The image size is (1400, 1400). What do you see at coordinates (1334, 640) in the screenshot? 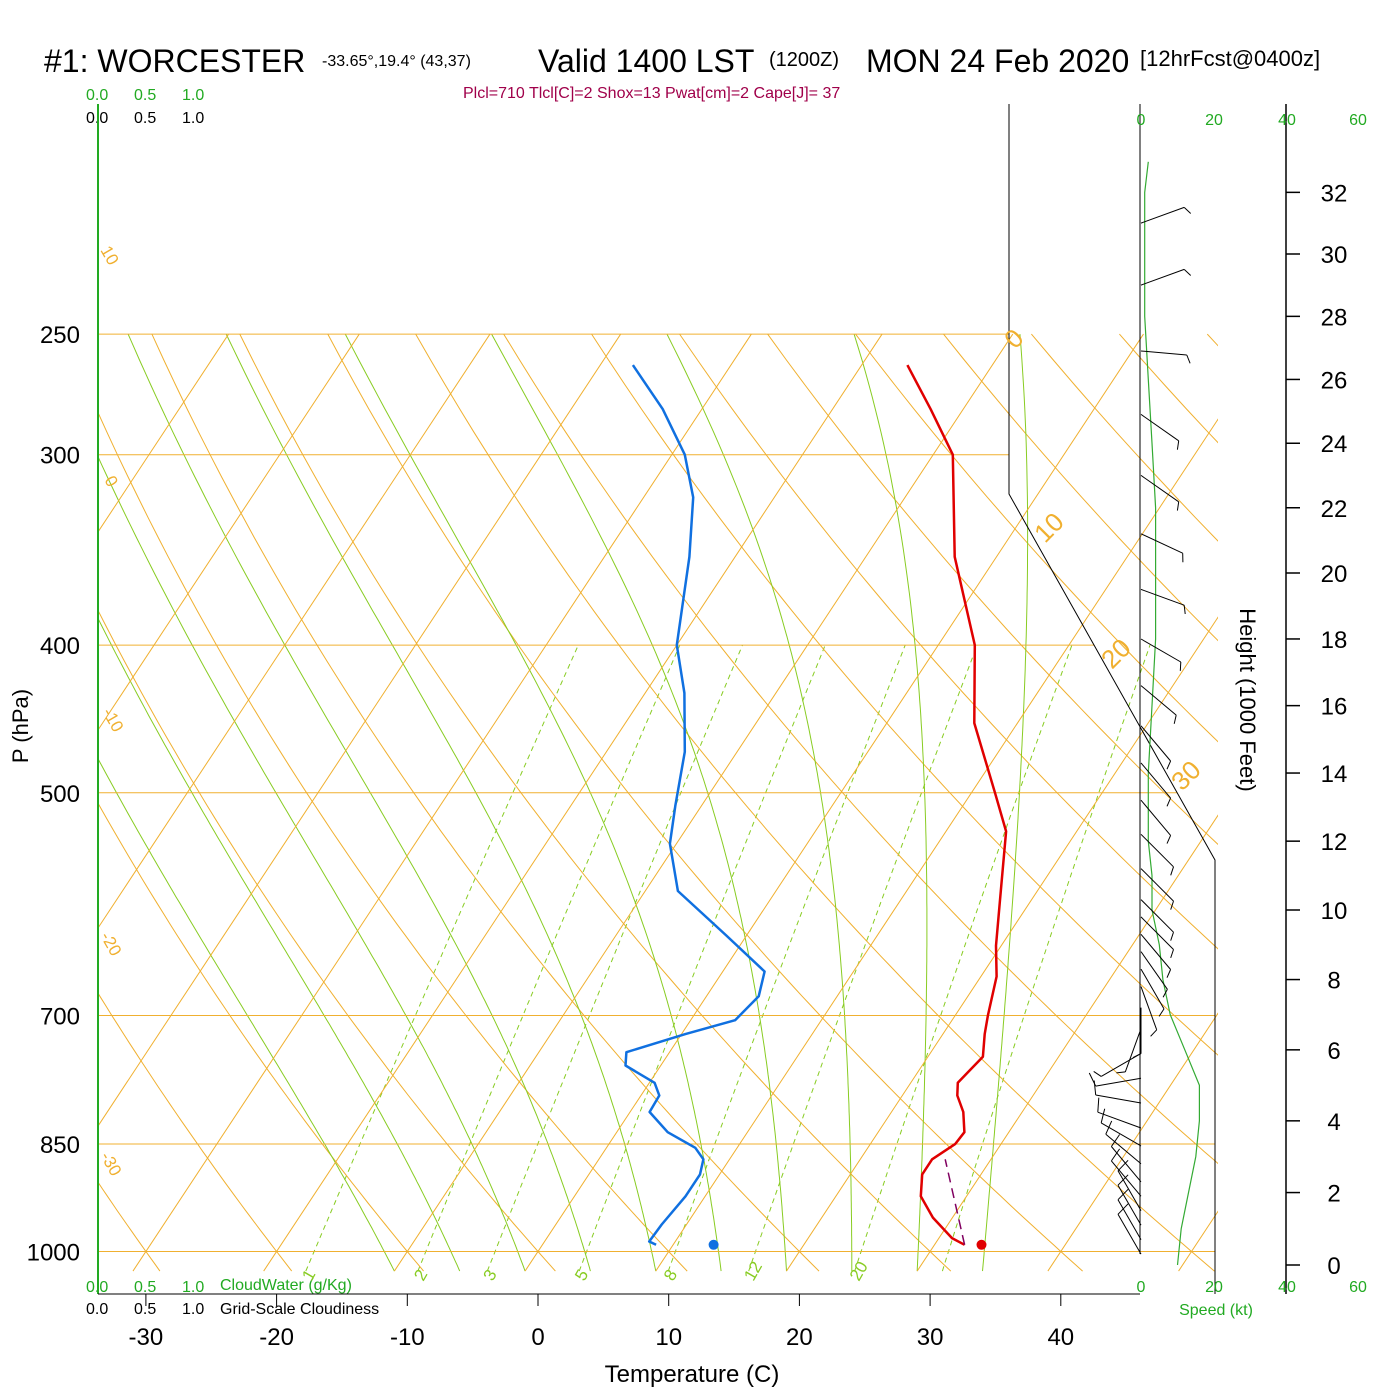
I see `height-tick-label-18: 18` at bounding box center [1334, 640].